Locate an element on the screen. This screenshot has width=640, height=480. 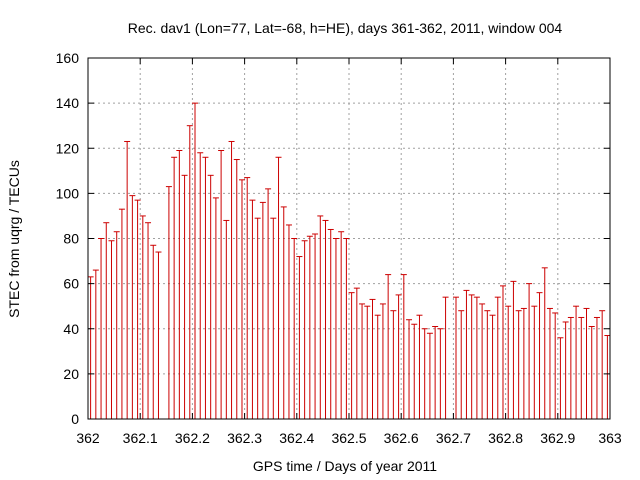
y-tick-label: 0 is located at coordinates (75, 419).